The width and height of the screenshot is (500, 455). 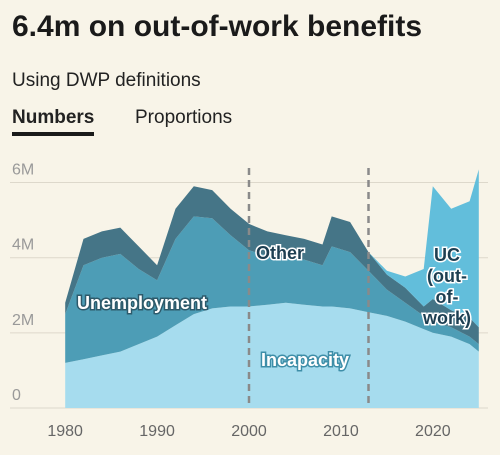 I want to click on series-label: Unemployment, so click(x=142, y=303).